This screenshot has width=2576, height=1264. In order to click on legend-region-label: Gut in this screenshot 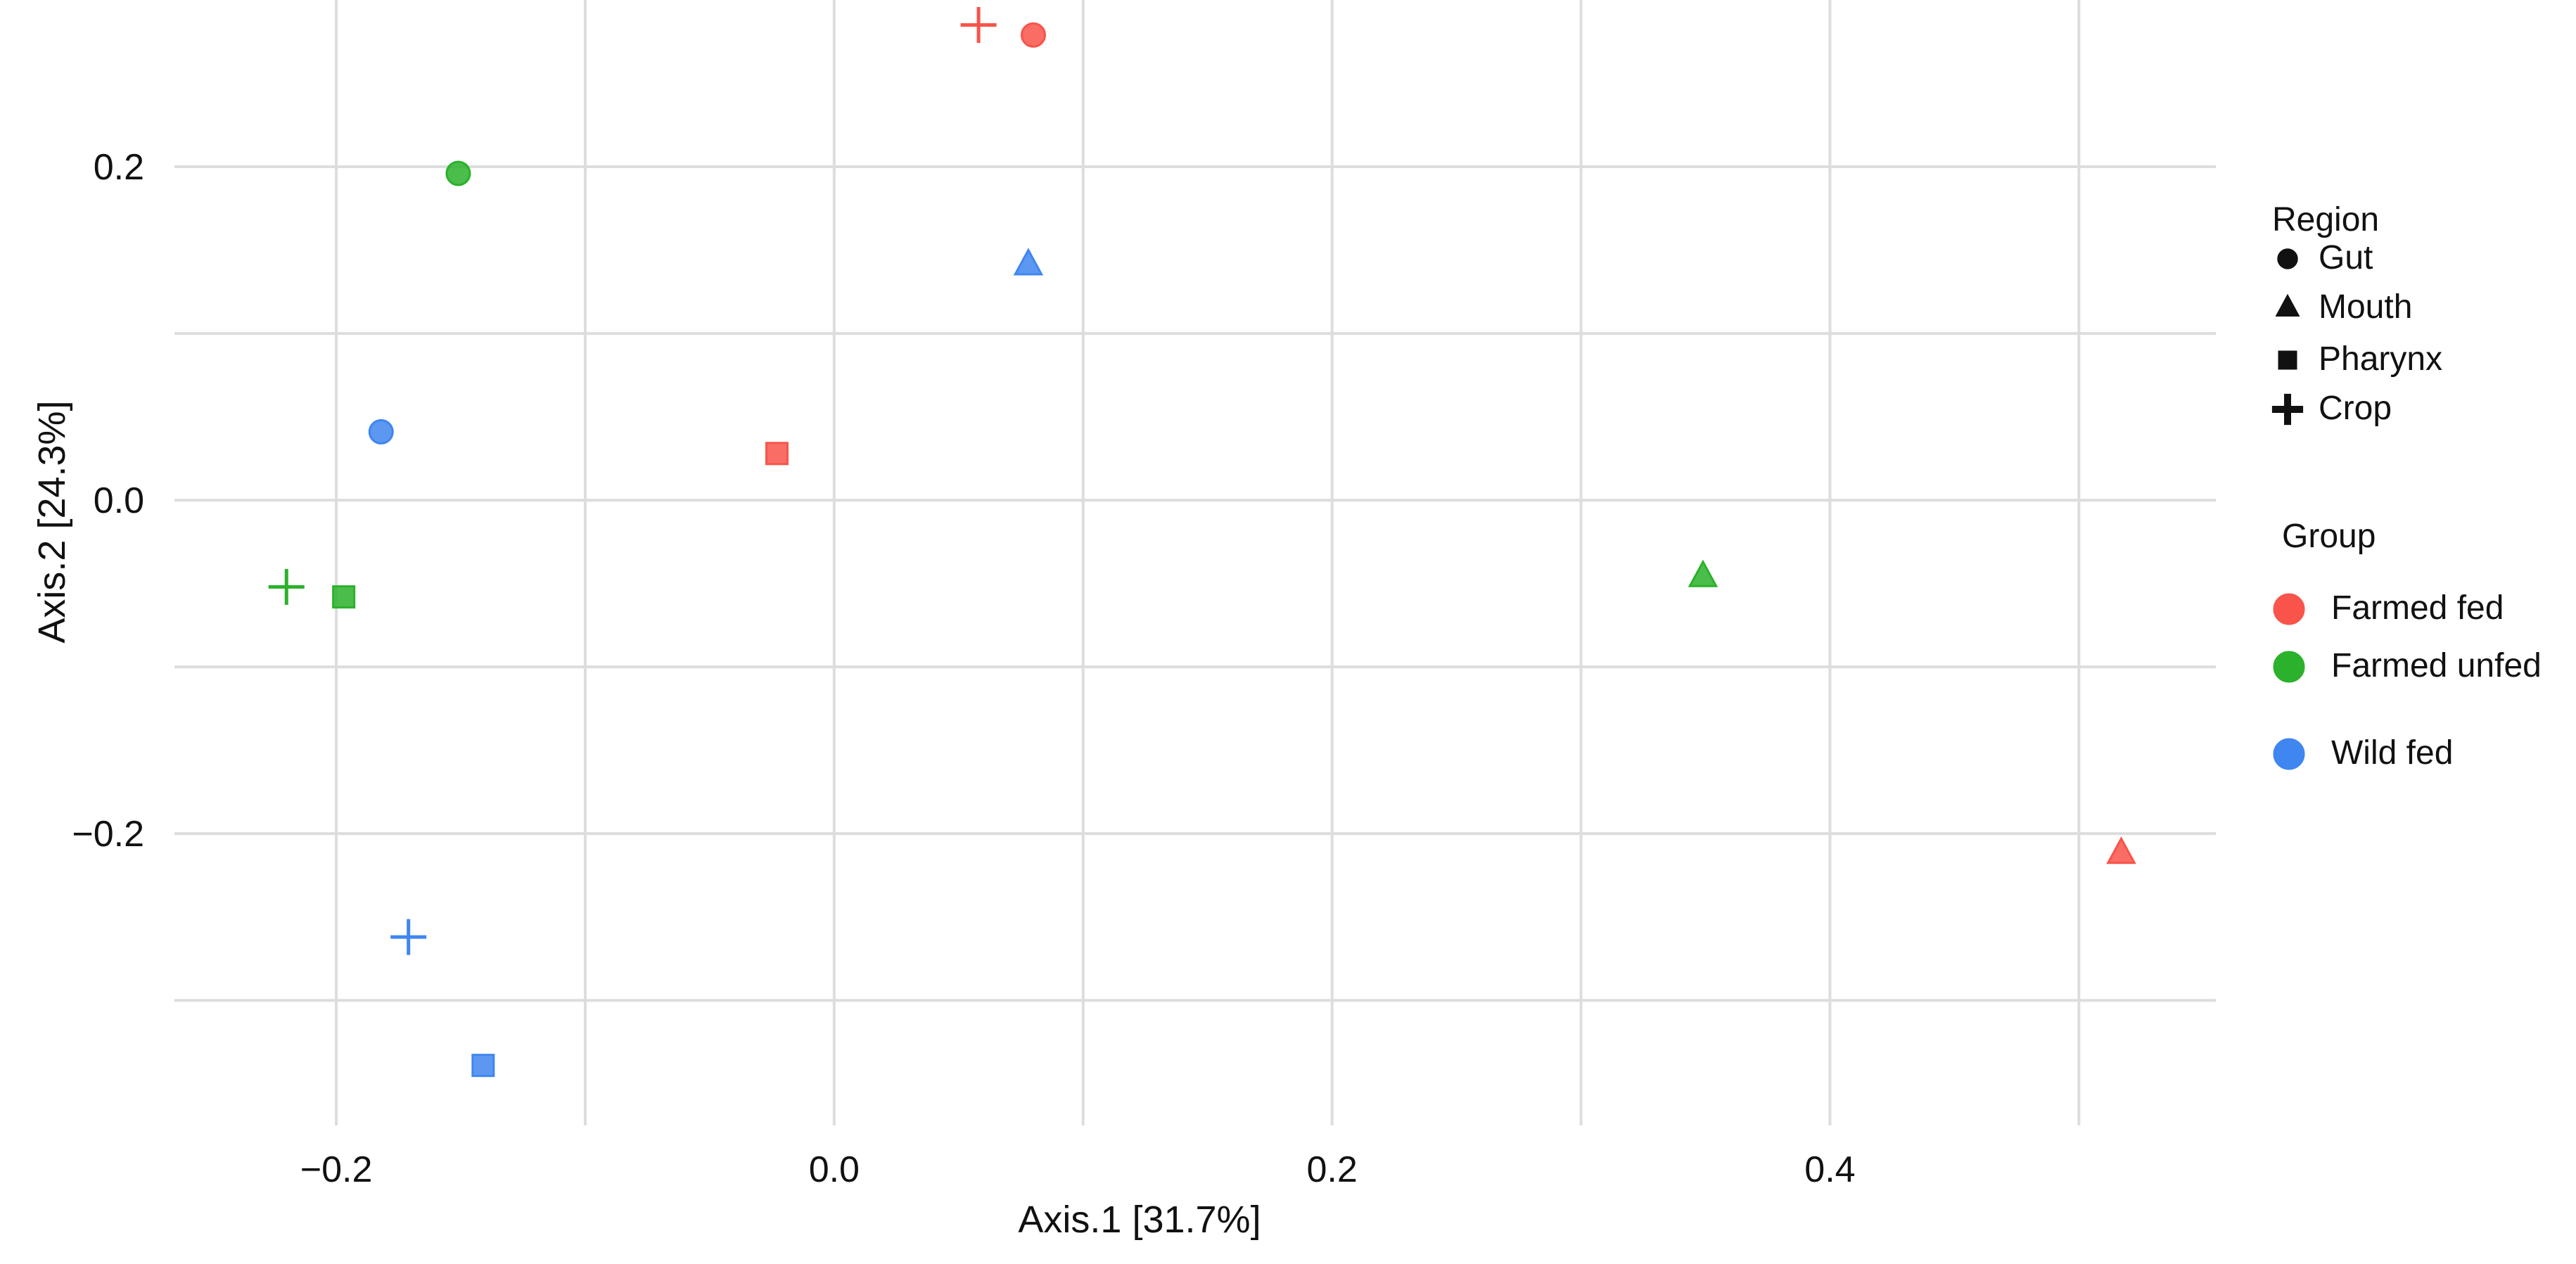, I will do `click(2346, 257)`.